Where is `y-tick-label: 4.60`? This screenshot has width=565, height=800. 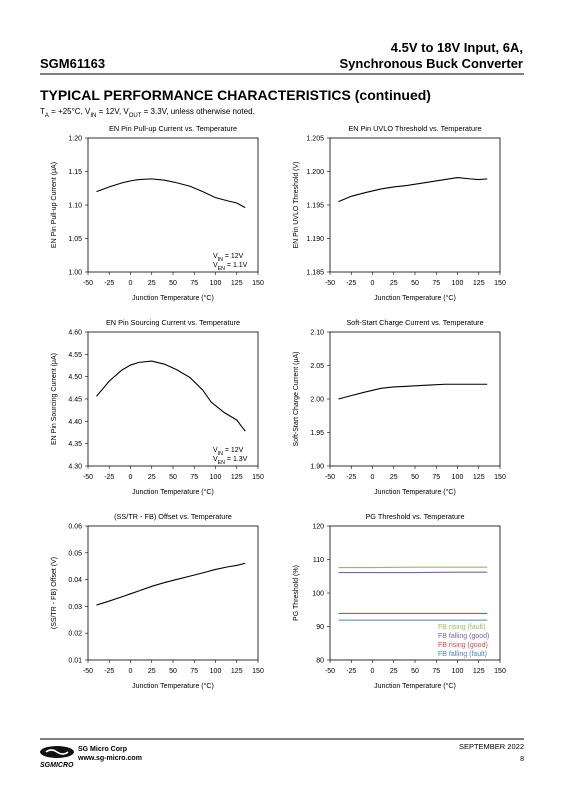
y-tick-label: 4.60 is located at coordinates (75, 333).